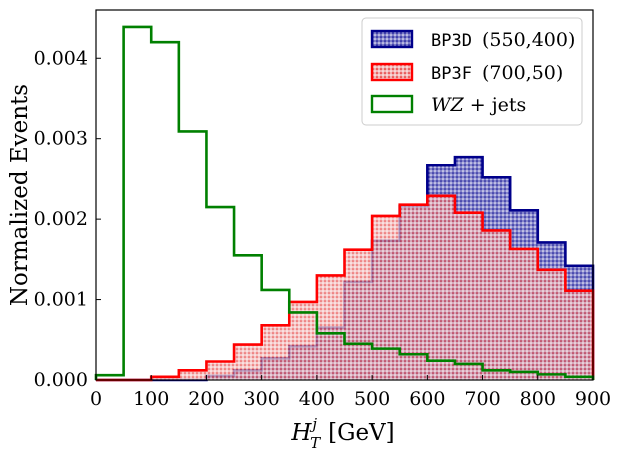 This screenshot has height=455, width=619. What do you see at coordinates (151, 399) in the screenshot?
I see `x-tick-label-100: 100` at bounding box center [151, 399].